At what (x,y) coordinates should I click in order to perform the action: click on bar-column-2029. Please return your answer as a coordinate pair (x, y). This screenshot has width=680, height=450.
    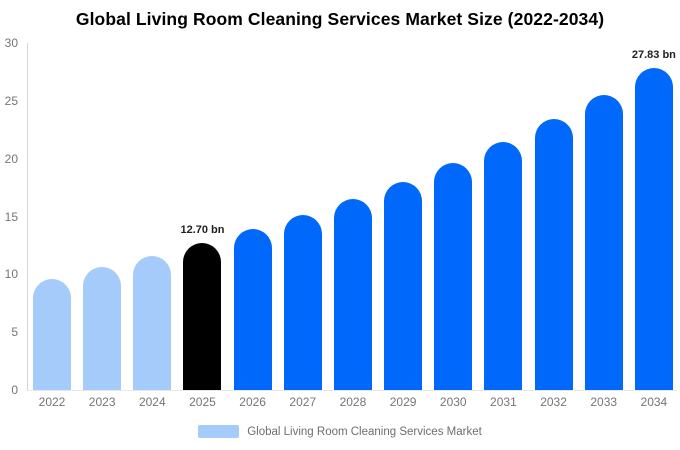
    Looking at the image, I should click on (403, 286).